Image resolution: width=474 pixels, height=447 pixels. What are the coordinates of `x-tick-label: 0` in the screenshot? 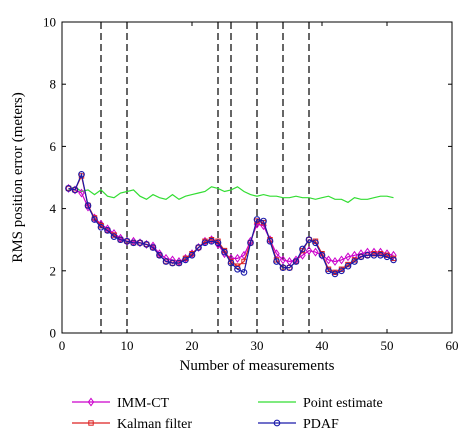 It's located at (62, 345).